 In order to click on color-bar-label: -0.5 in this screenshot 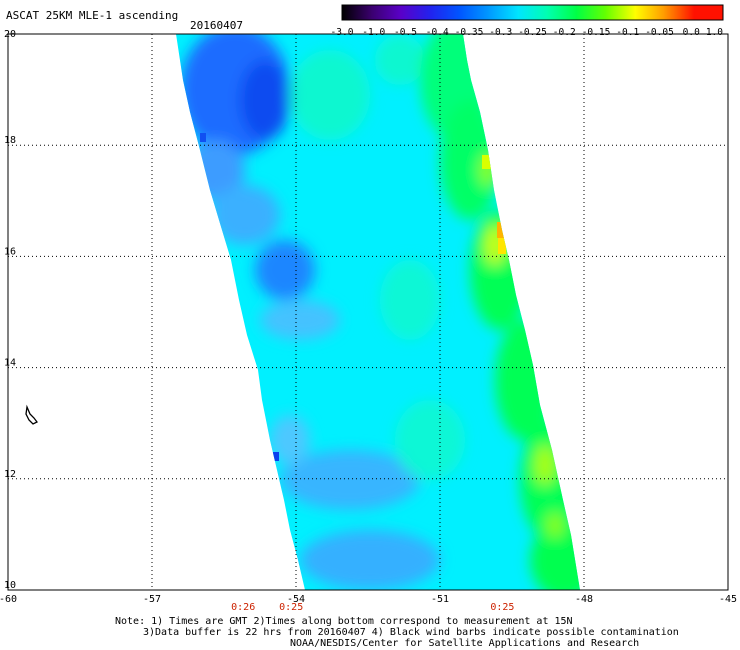, I will do `click(405, 32)`.